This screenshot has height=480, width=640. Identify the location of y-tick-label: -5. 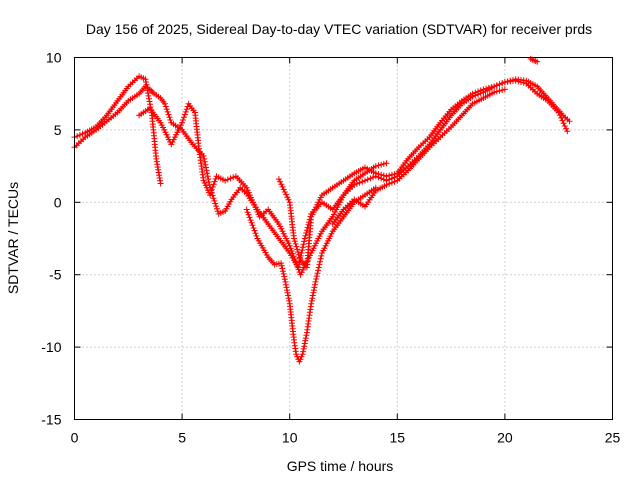
(55, 275).